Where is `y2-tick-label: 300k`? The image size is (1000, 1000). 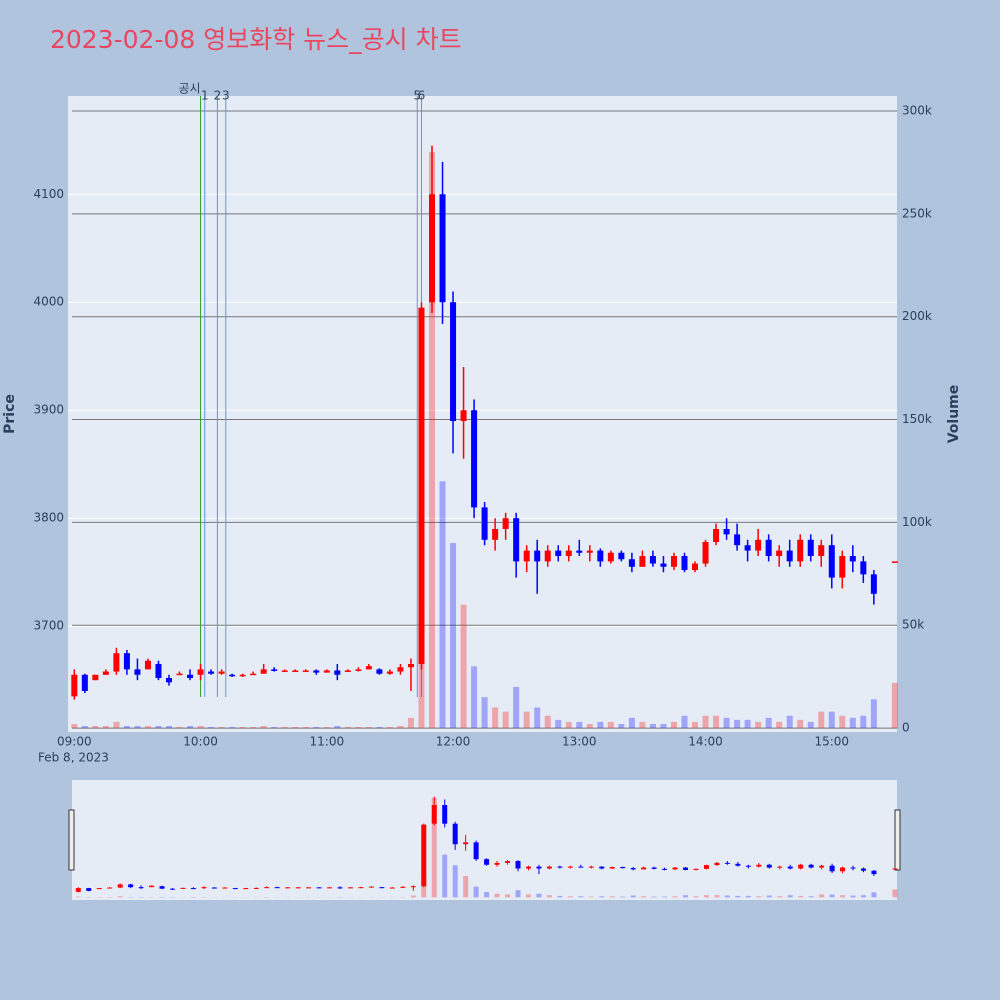 y2-tick-label: 300k is located at coordinates (917, 111).